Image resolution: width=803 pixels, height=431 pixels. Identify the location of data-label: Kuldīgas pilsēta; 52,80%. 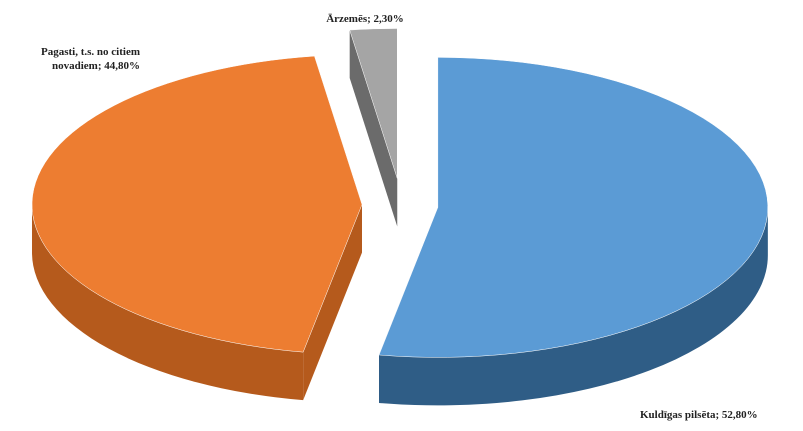
(699, 415).